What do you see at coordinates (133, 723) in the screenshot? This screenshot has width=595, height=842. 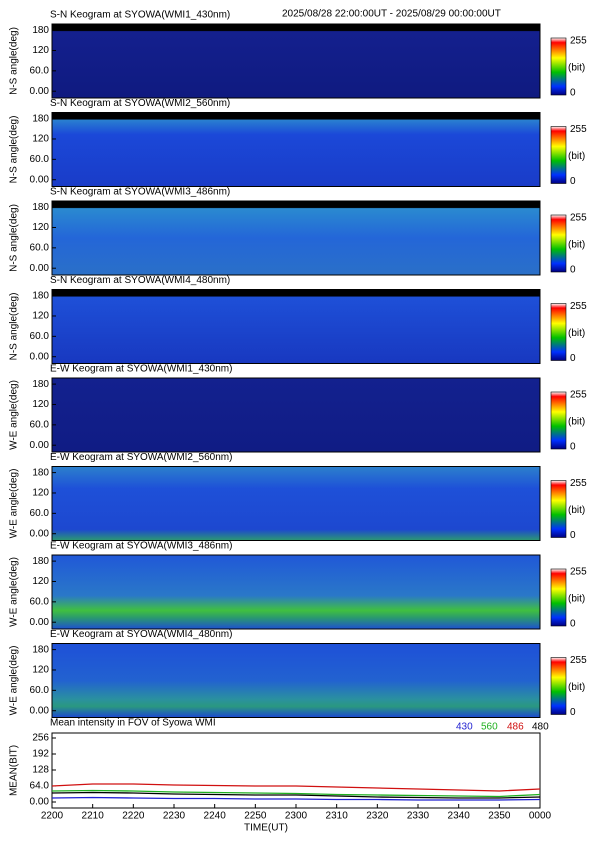 I see `chart-title: Mean intensity in FOV of Syowa WMI` at bounding box center [133, 723].